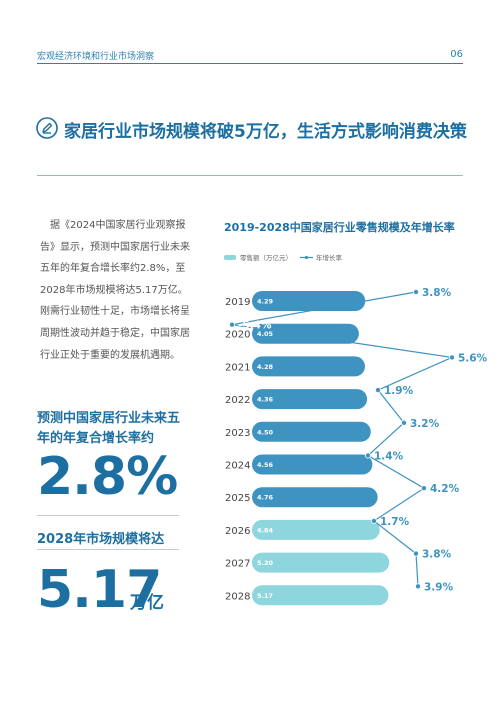  I want to click on category-label: 2020, so click(237, 335).